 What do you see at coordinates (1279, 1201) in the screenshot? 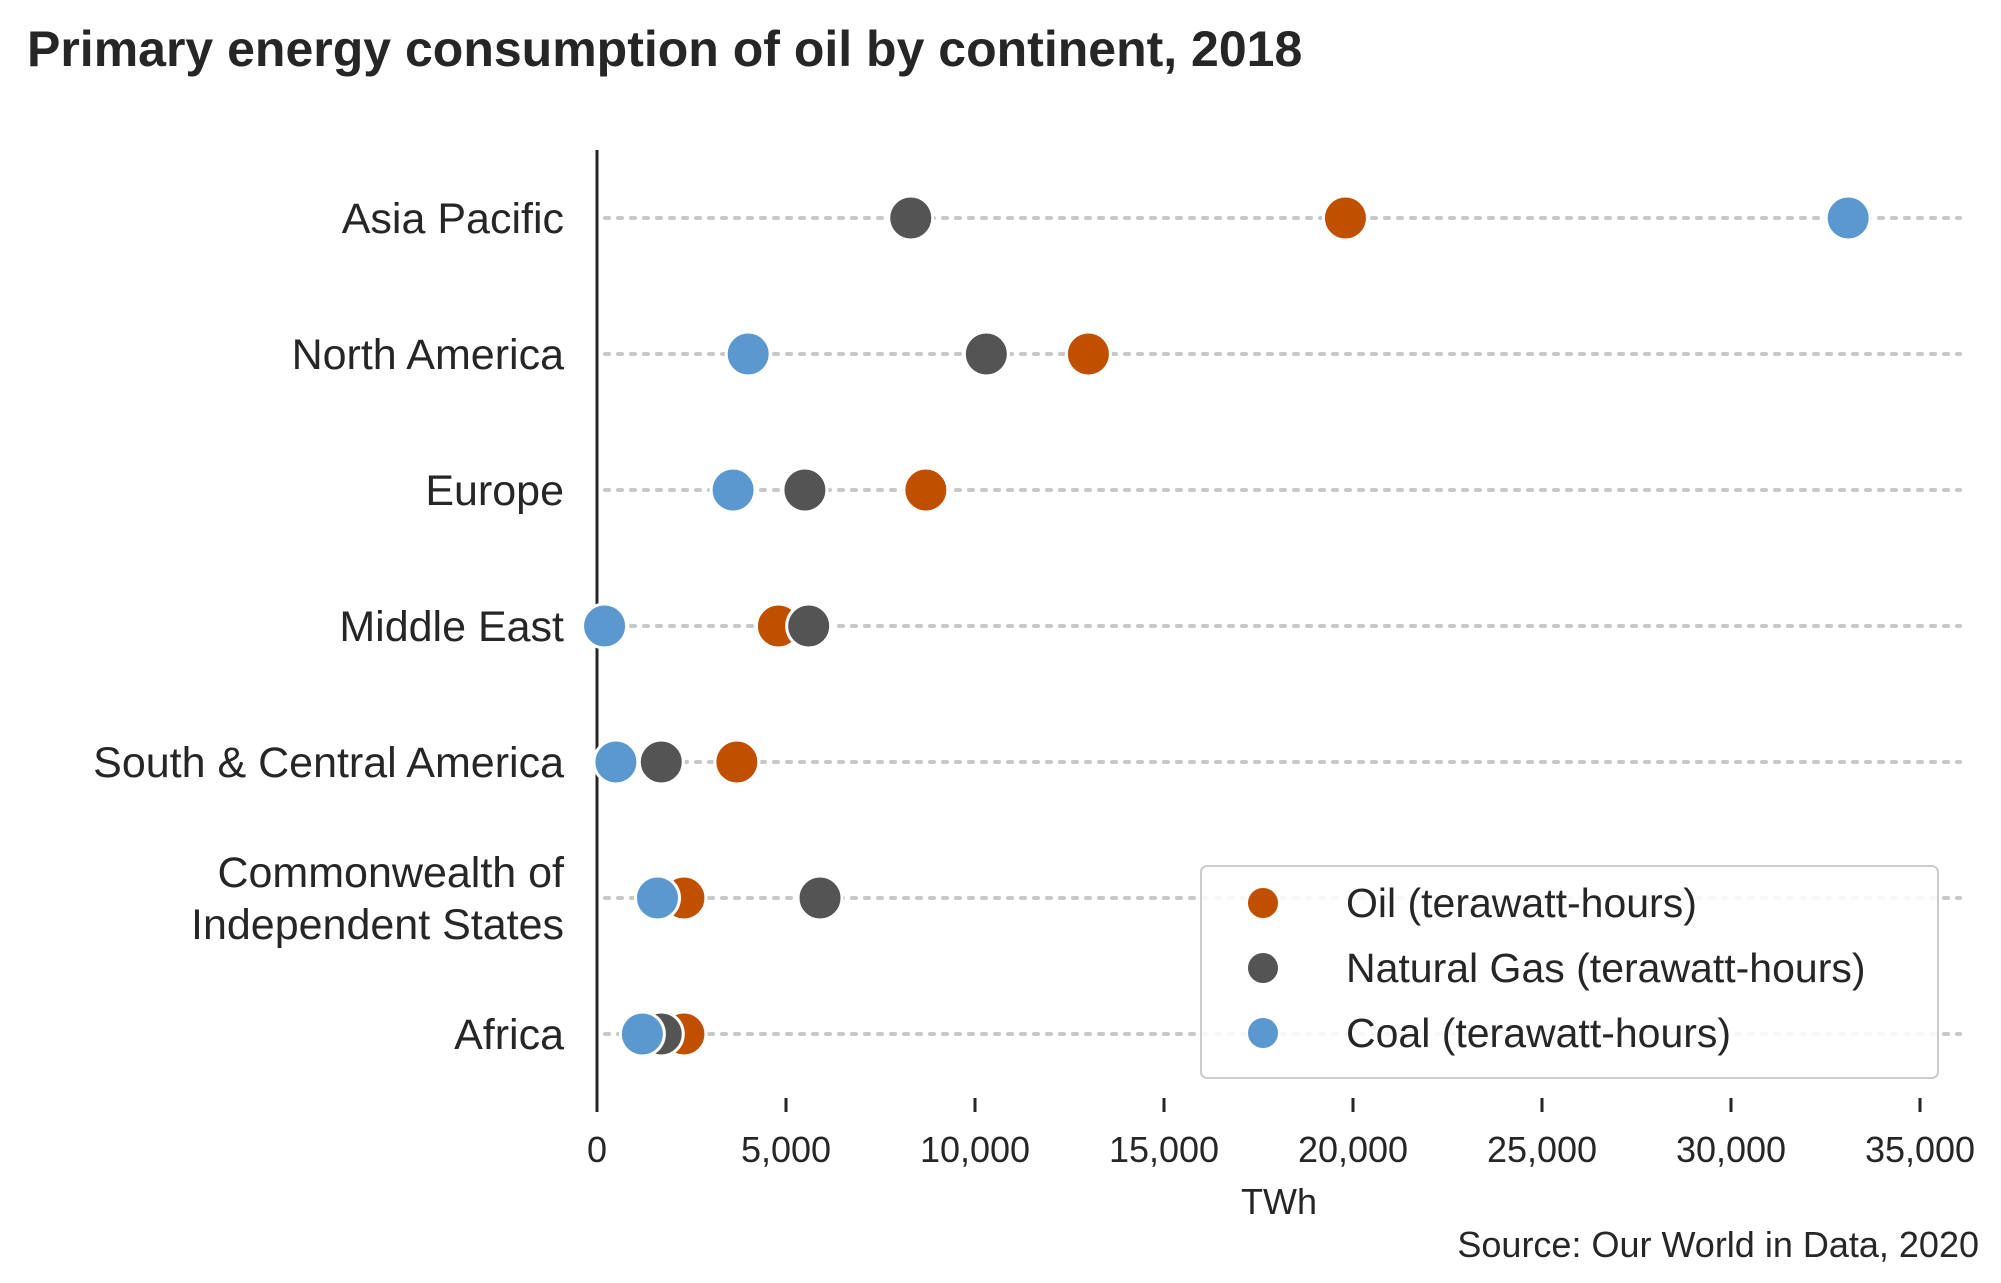
I see `x-axis-title: TWh` at bounding box center [1279, 1201].